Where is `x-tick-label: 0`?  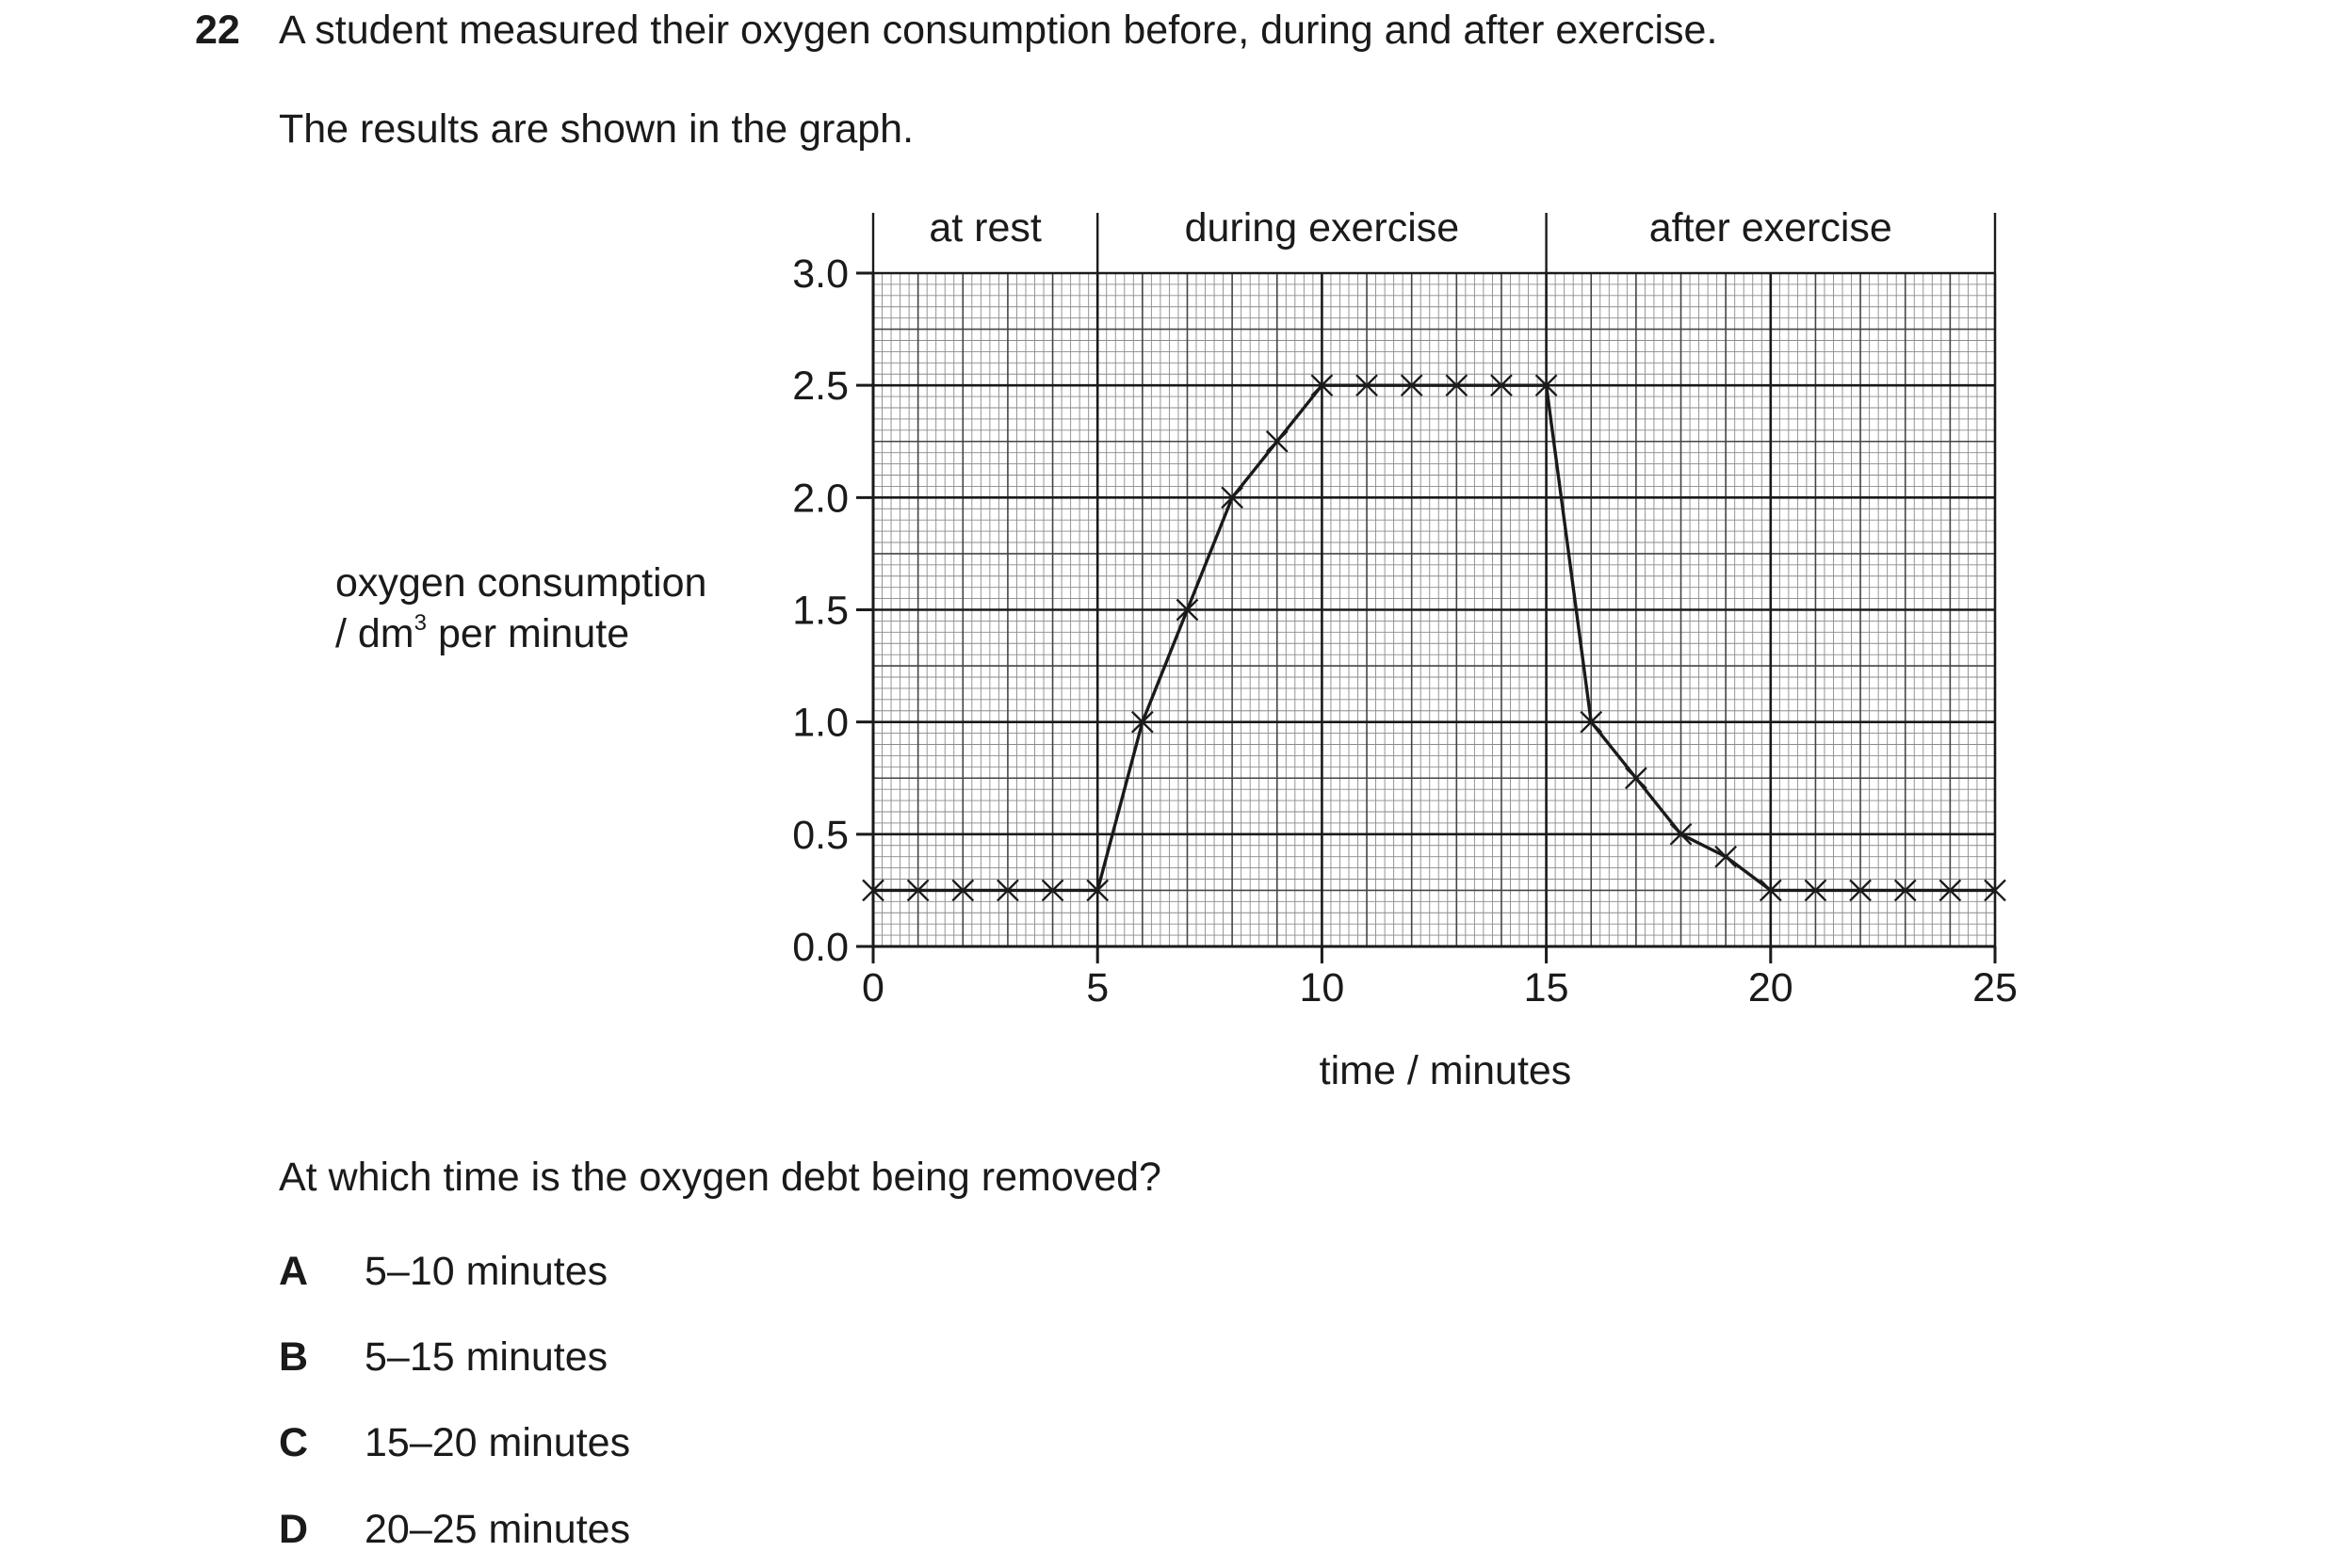
x-tick-label: 0 is located at coordinates (873, 987).